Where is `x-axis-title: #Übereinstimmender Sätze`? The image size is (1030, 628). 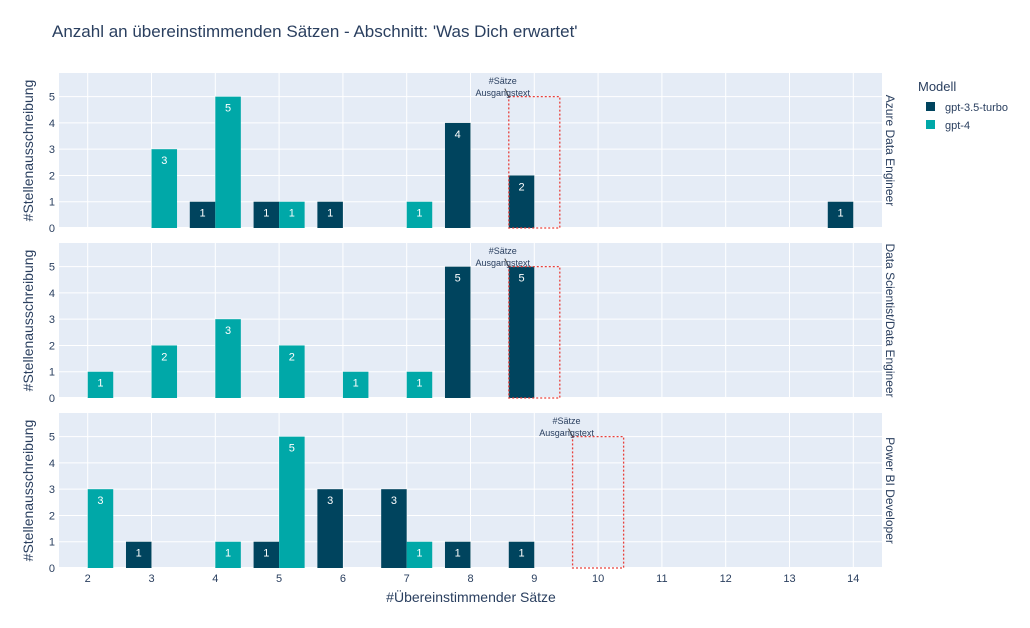 x-axis-title: #Übereinstimmender Sätze is located at coordinates (471, 596).